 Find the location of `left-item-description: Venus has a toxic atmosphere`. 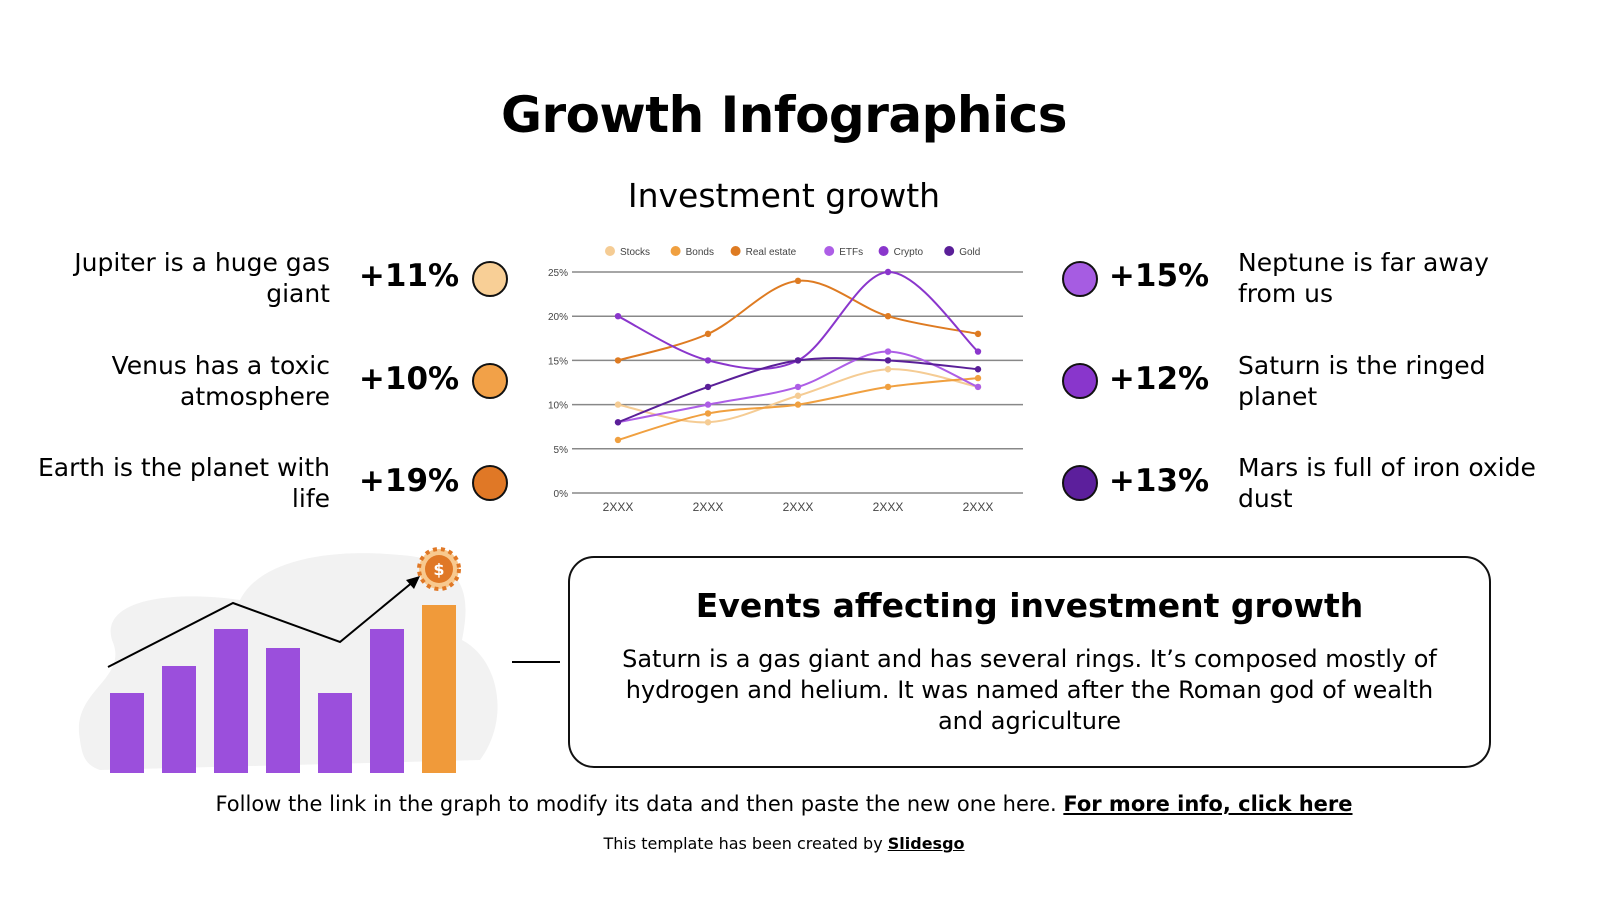

left-item-description: Venus has a toxic atmosphere is located at coordinates (220, 381).